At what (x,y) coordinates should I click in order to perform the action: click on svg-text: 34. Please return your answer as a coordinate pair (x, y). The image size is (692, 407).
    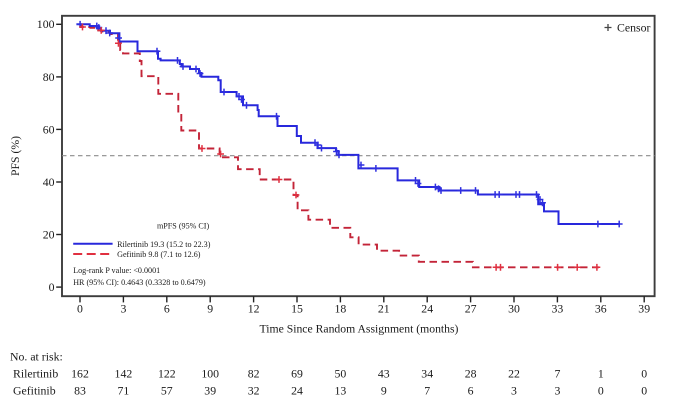
    Looking at the image, I should click on (427, 374).